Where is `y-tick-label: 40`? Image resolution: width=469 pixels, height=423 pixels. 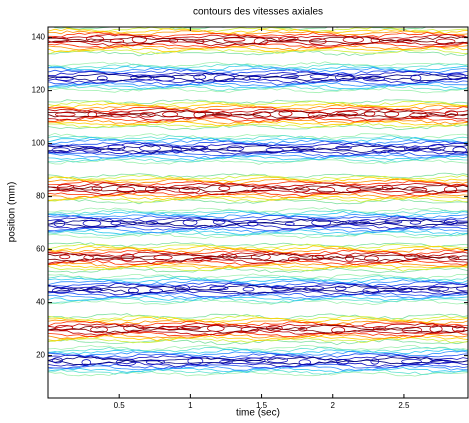 y-tick-label: 40 is located at coordinates (40, 302).